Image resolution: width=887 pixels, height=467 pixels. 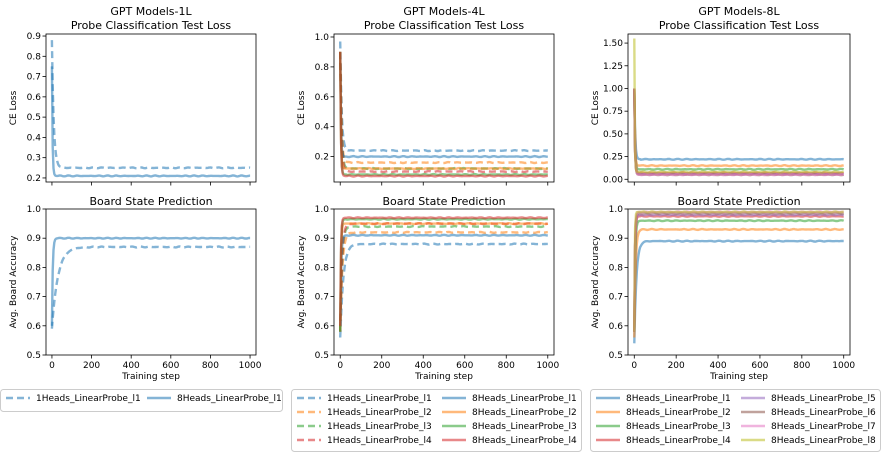 What do you see at coordinates (379, 413) in the screenshot?
I see `legend-label: 1Heads_LinearProbe_l2` at bounding box center [379, 413].